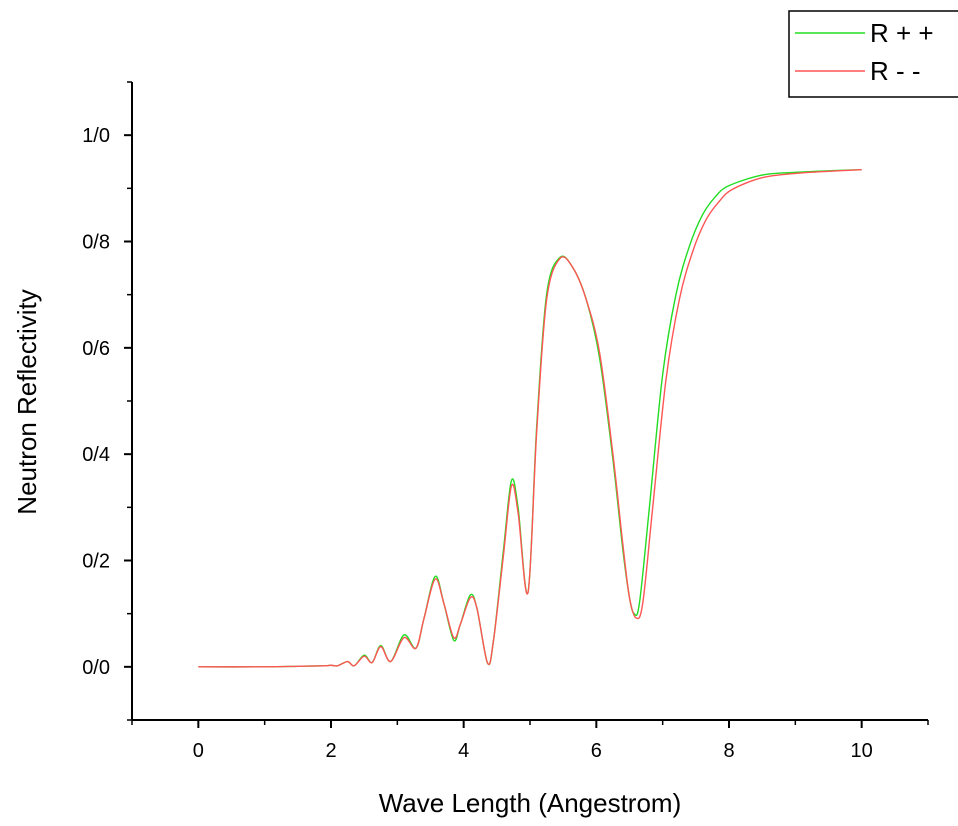  What do you see at coordinates (596, 751) in the screenshot?
I see `x-tick-label: 6` at bounding box center [596, 751].